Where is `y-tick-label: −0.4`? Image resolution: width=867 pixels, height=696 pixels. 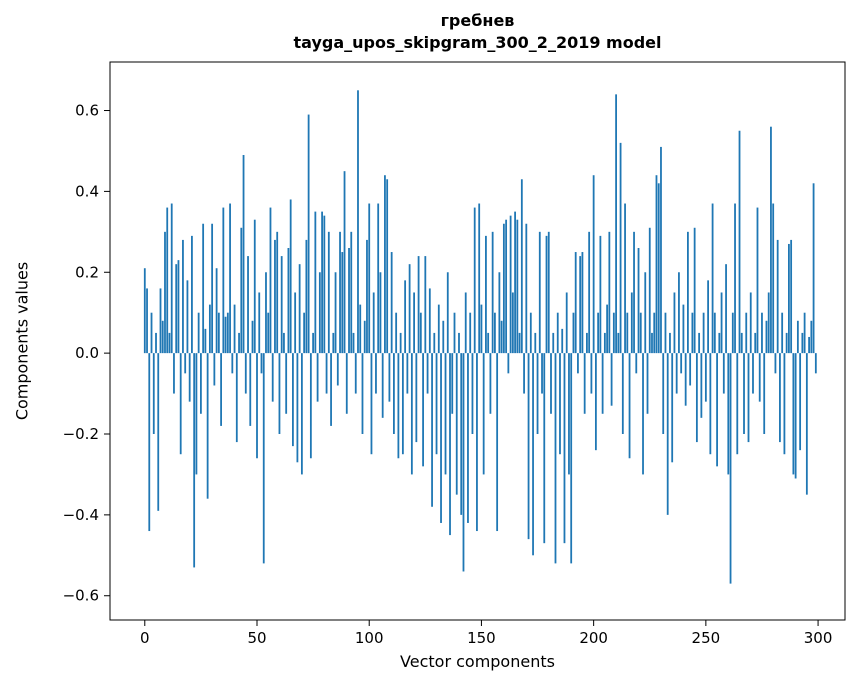
y-tick-label: −0.4 is located at coordinates (81, 515).